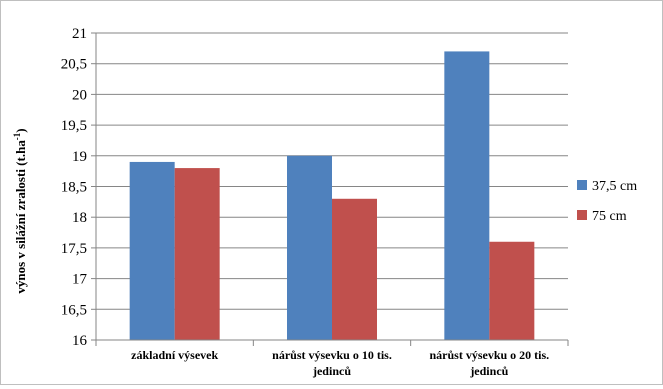 The image size is (663, 389). I want to click on y-tick-label: 16,5, so click(74, 310).